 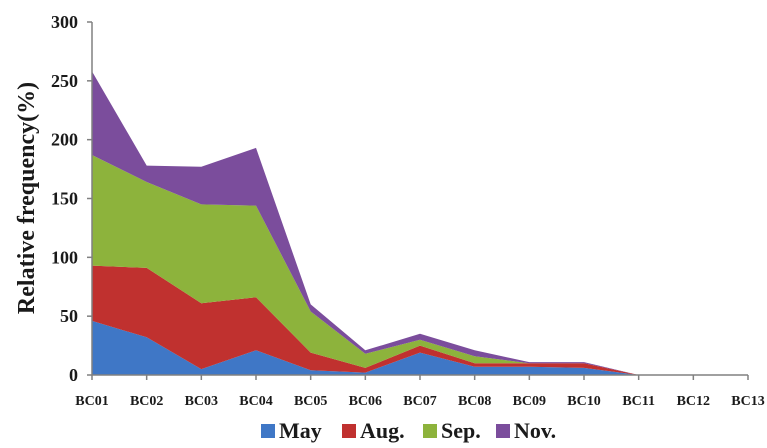 I want to click on y-tick-label: 200, so click(x=64, y=140).